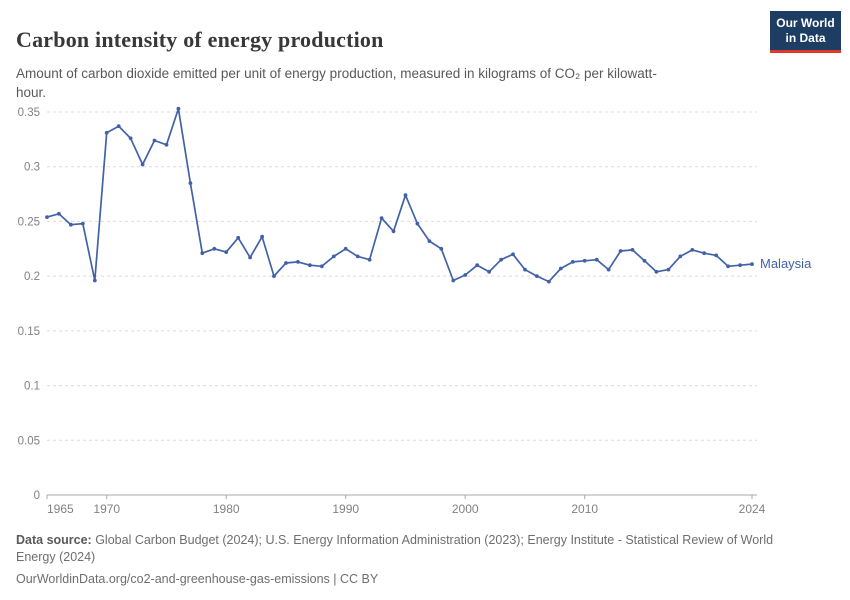 Image resolution: width=850 pixels, height=600 pixels. Describe the element at coordinates (32, 387) in the screenshot. I see `y-axis-tick-label: 0.1` at that location.